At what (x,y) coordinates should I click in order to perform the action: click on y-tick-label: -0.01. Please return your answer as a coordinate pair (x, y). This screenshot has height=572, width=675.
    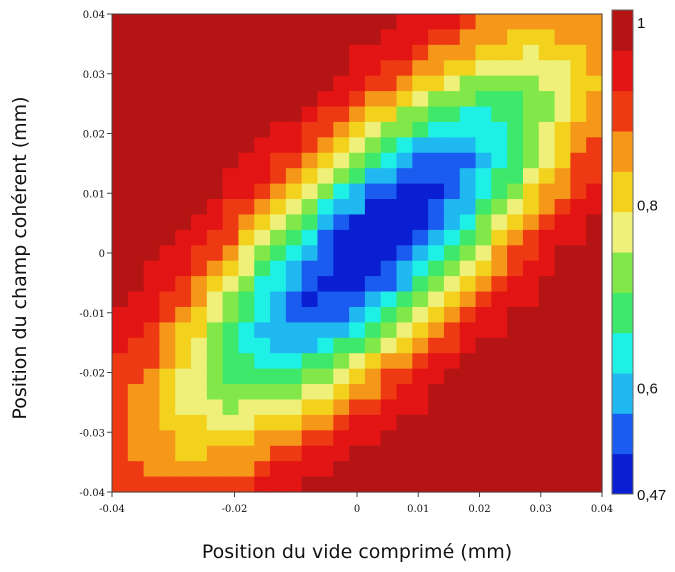
    Looking at the image, I should click on (92, 314).